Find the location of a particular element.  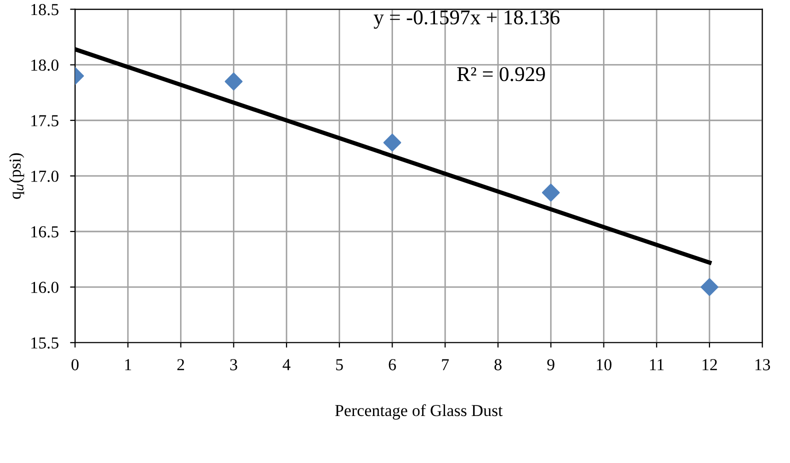

x-tick-label: 2 is located at coordinates (180, 364).